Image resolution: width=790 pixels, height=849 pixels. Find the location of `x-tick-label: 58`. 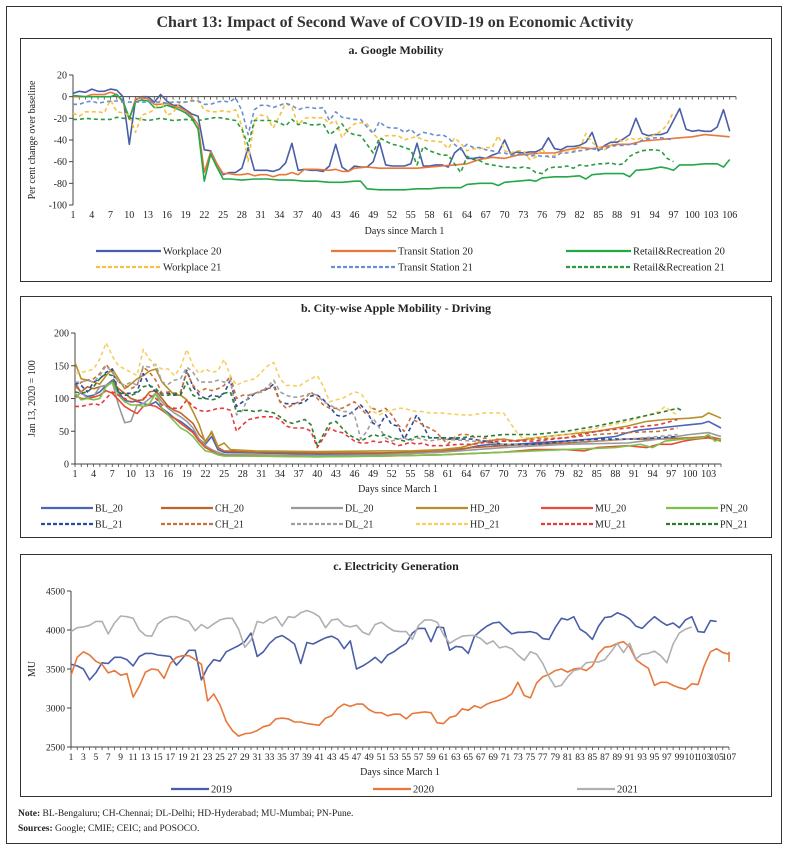

x-tick-label: 58 is located at coordinates (429, 474).